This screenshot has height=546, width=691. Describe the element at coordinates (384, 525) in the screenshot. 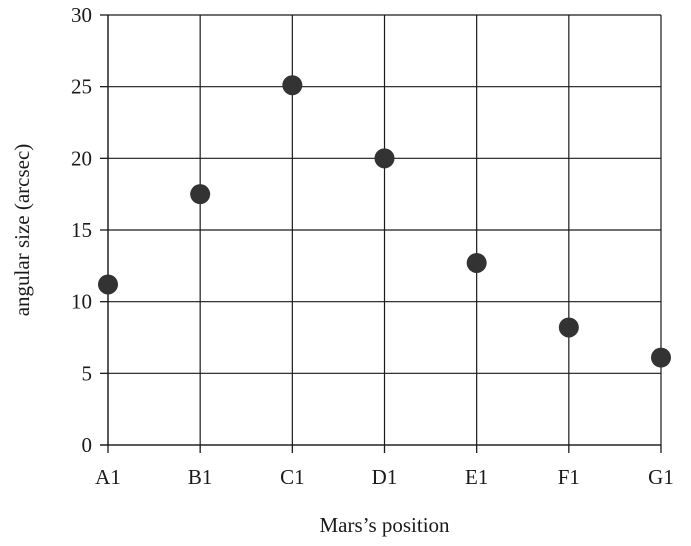

I see `x-axis-title: Mars’s position` at that location.